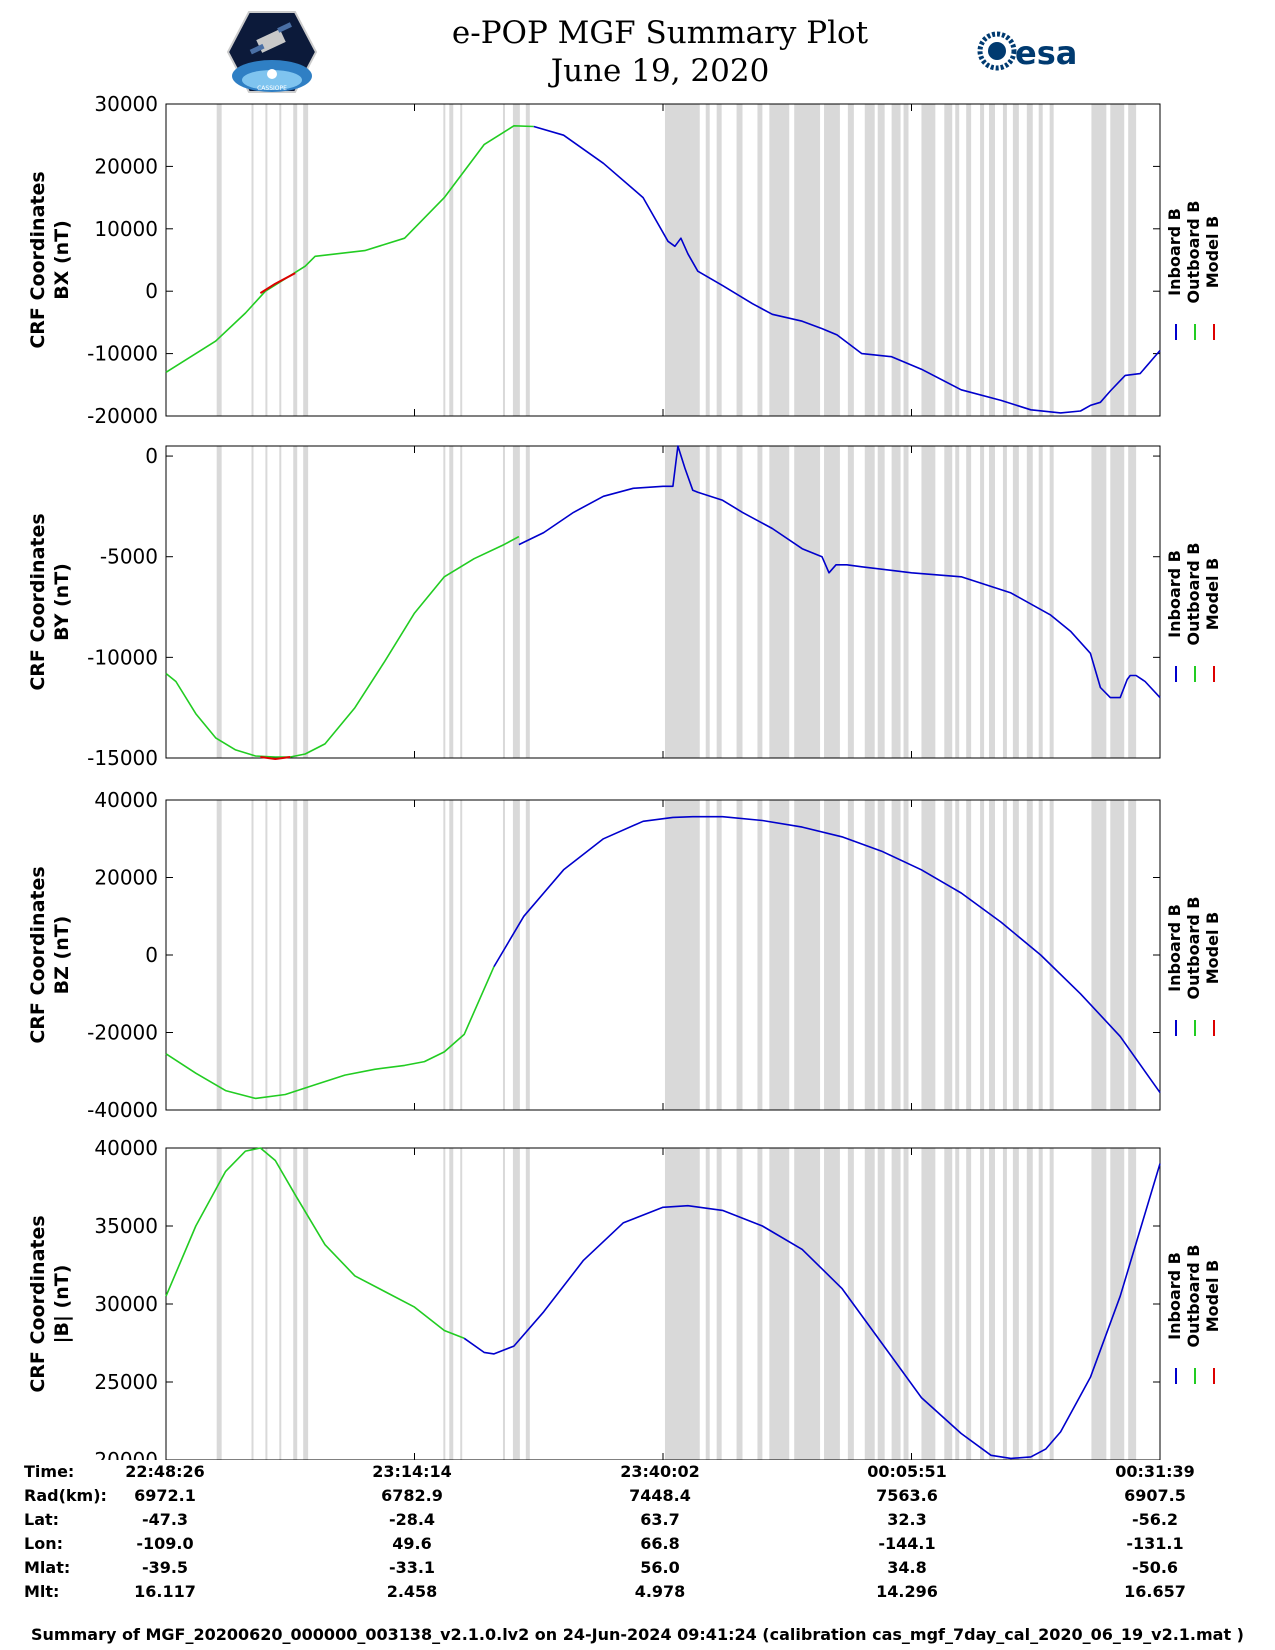  What do you see at coordinates (165, 1519) in the screenshot?
I see `cell-lat: -47.3` at bounding box center [165, 1519].